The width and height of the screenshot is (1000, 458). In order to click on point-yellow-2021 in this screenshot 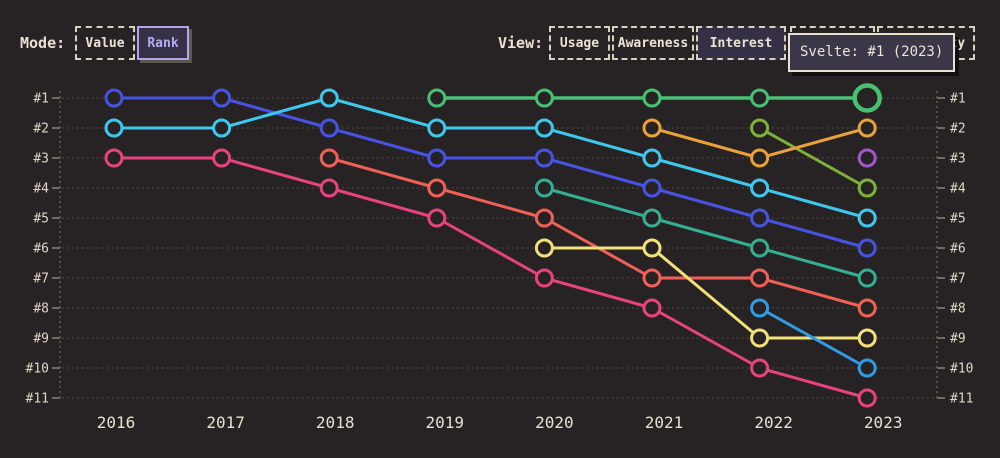, I will do `click(652, 248)`.